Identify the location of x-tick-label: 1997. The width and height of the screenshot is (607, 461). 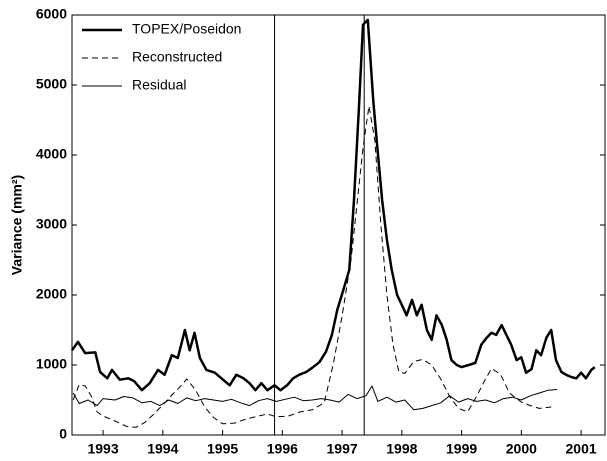
(342, 449).